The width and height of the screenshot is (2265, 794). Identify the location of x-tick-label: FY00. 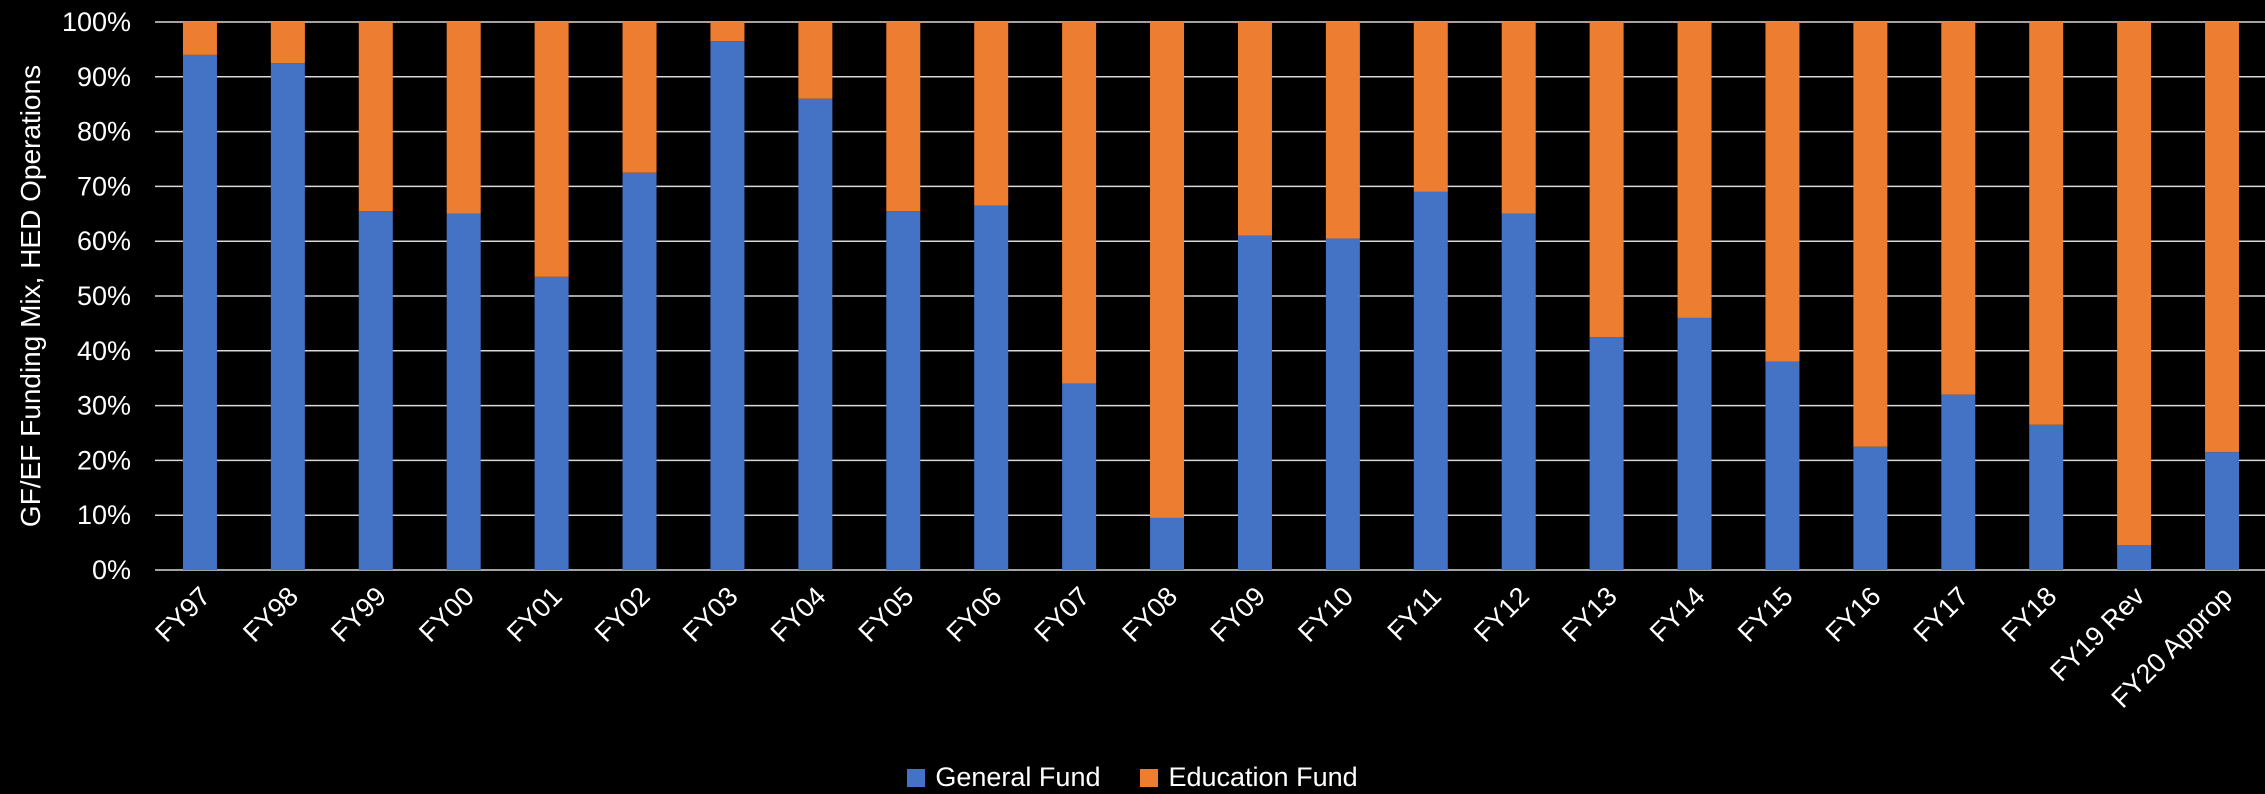
(446, 614).